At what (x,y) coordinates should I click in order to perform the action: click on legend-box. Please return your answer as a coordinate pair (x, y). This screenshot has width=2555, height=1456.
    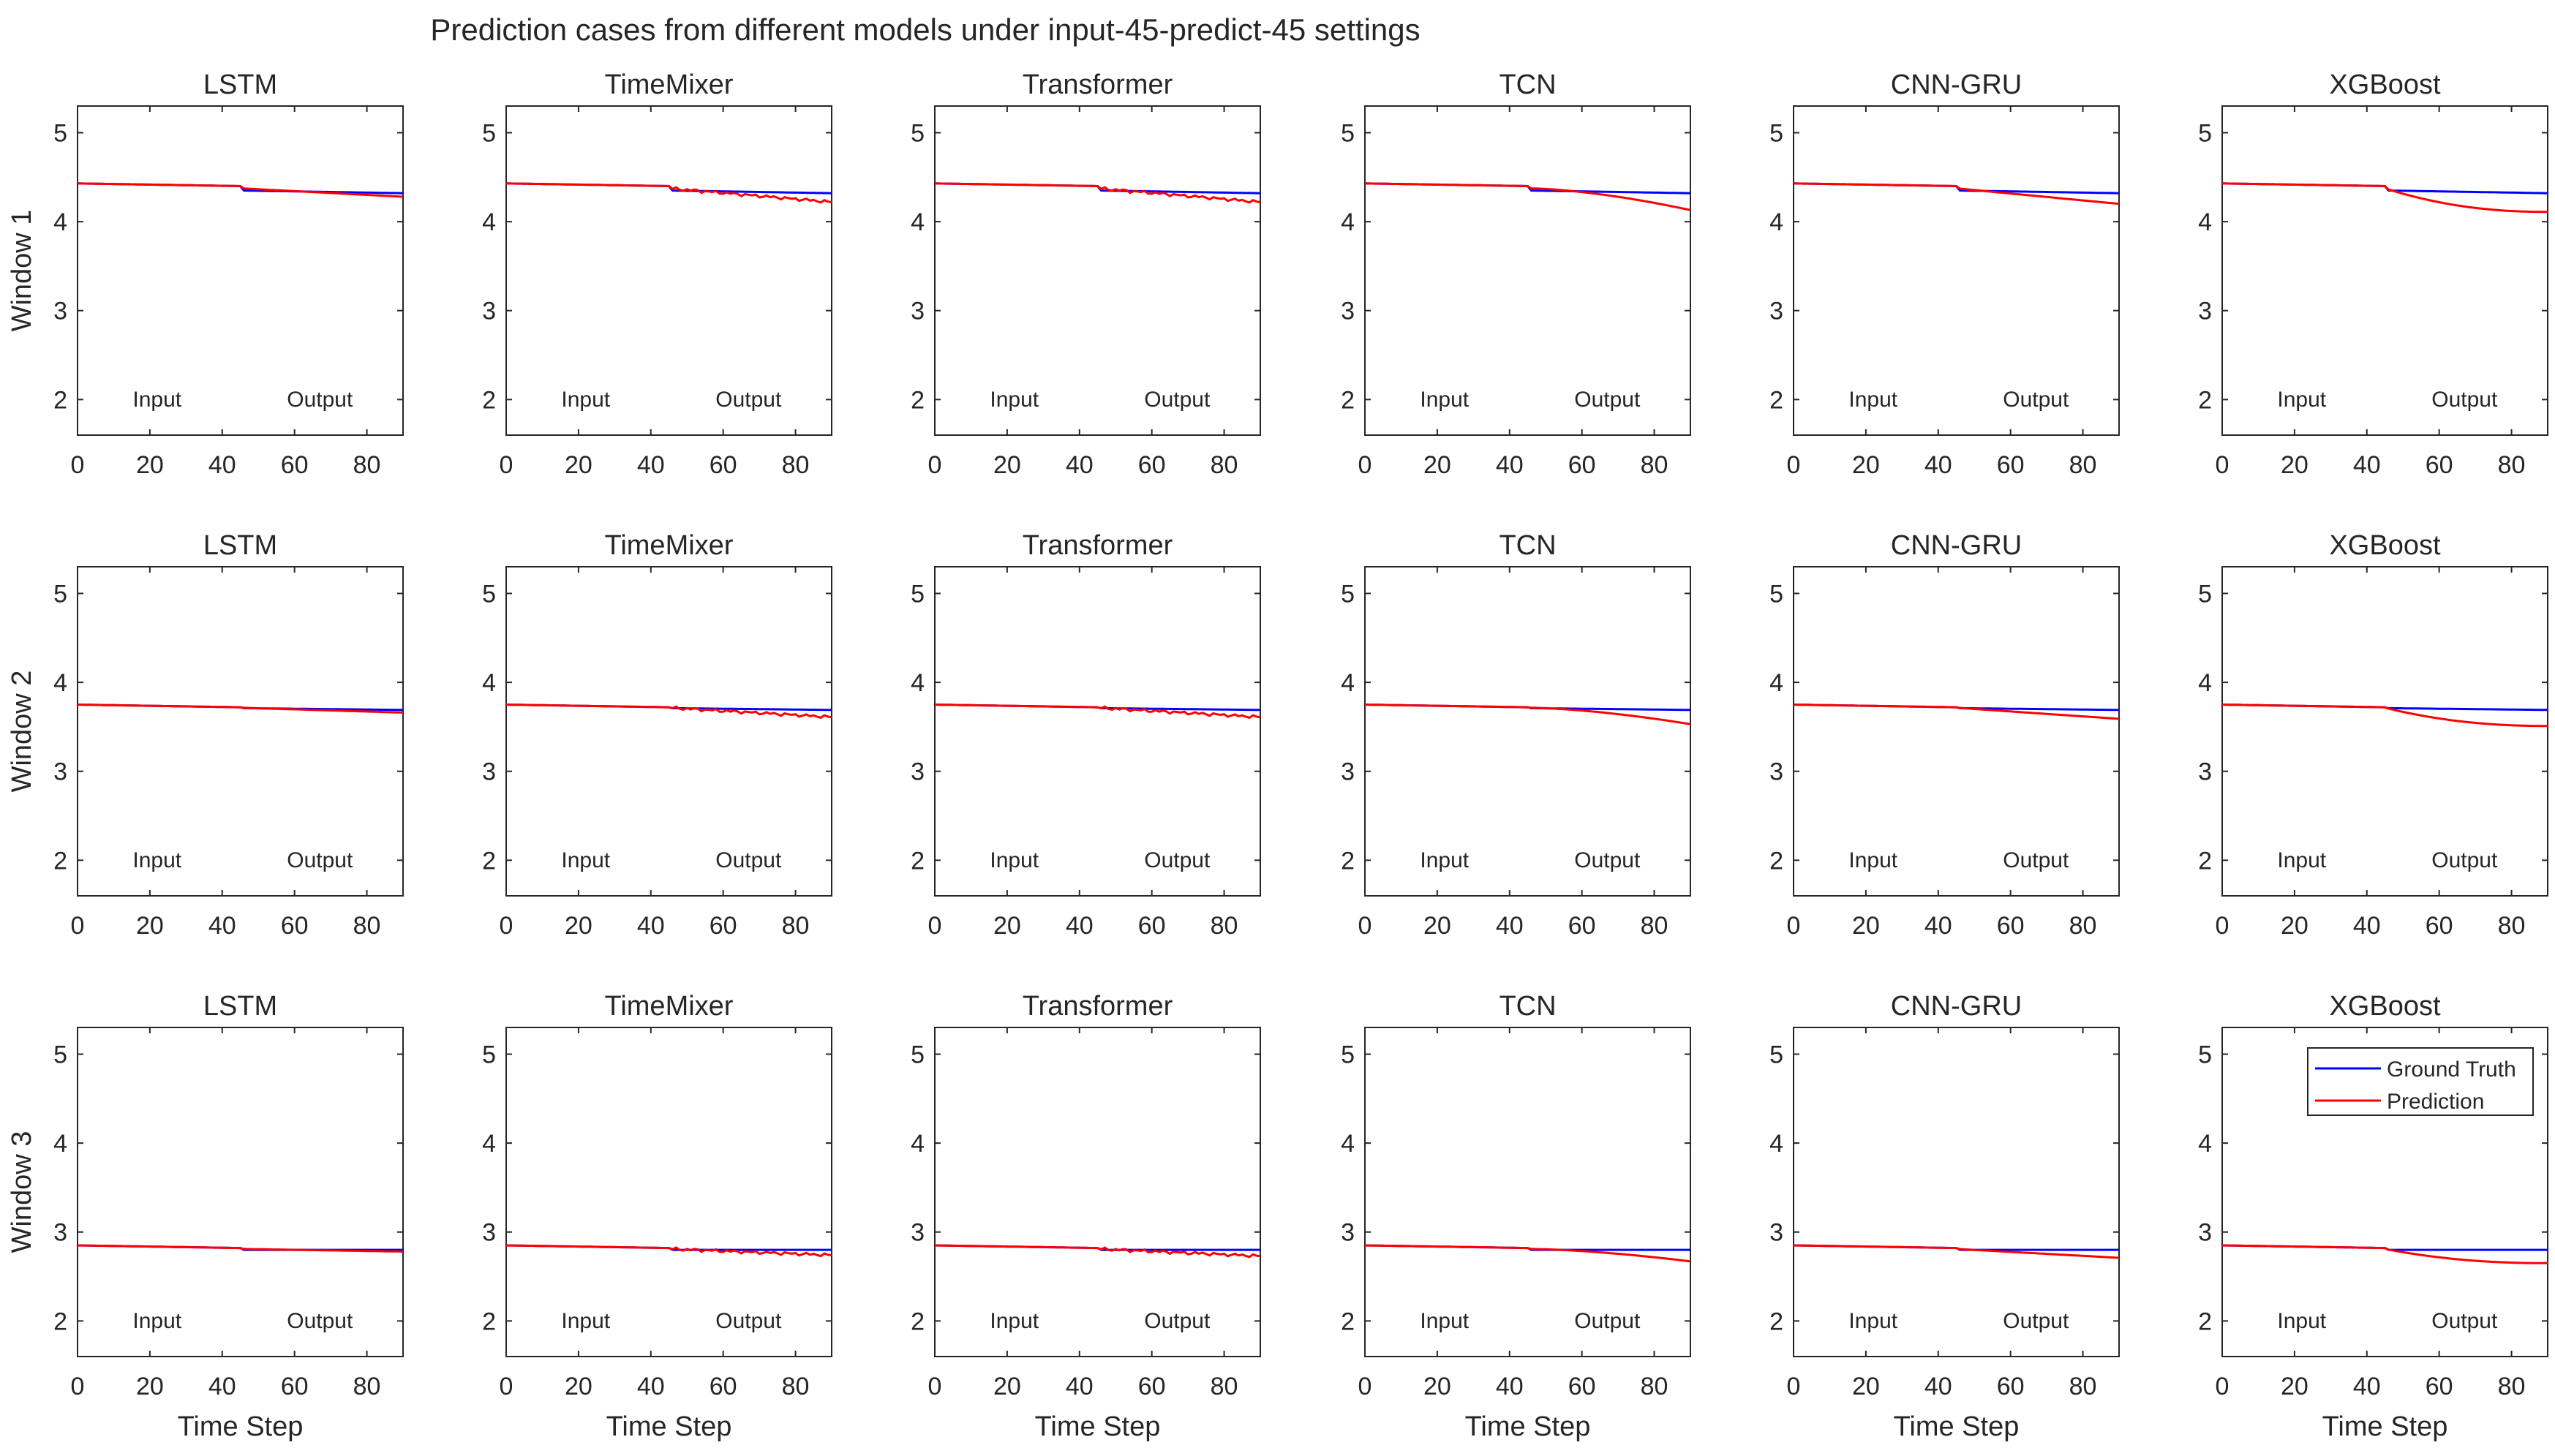
    Looking at the image, I should click on (2420, 1081).